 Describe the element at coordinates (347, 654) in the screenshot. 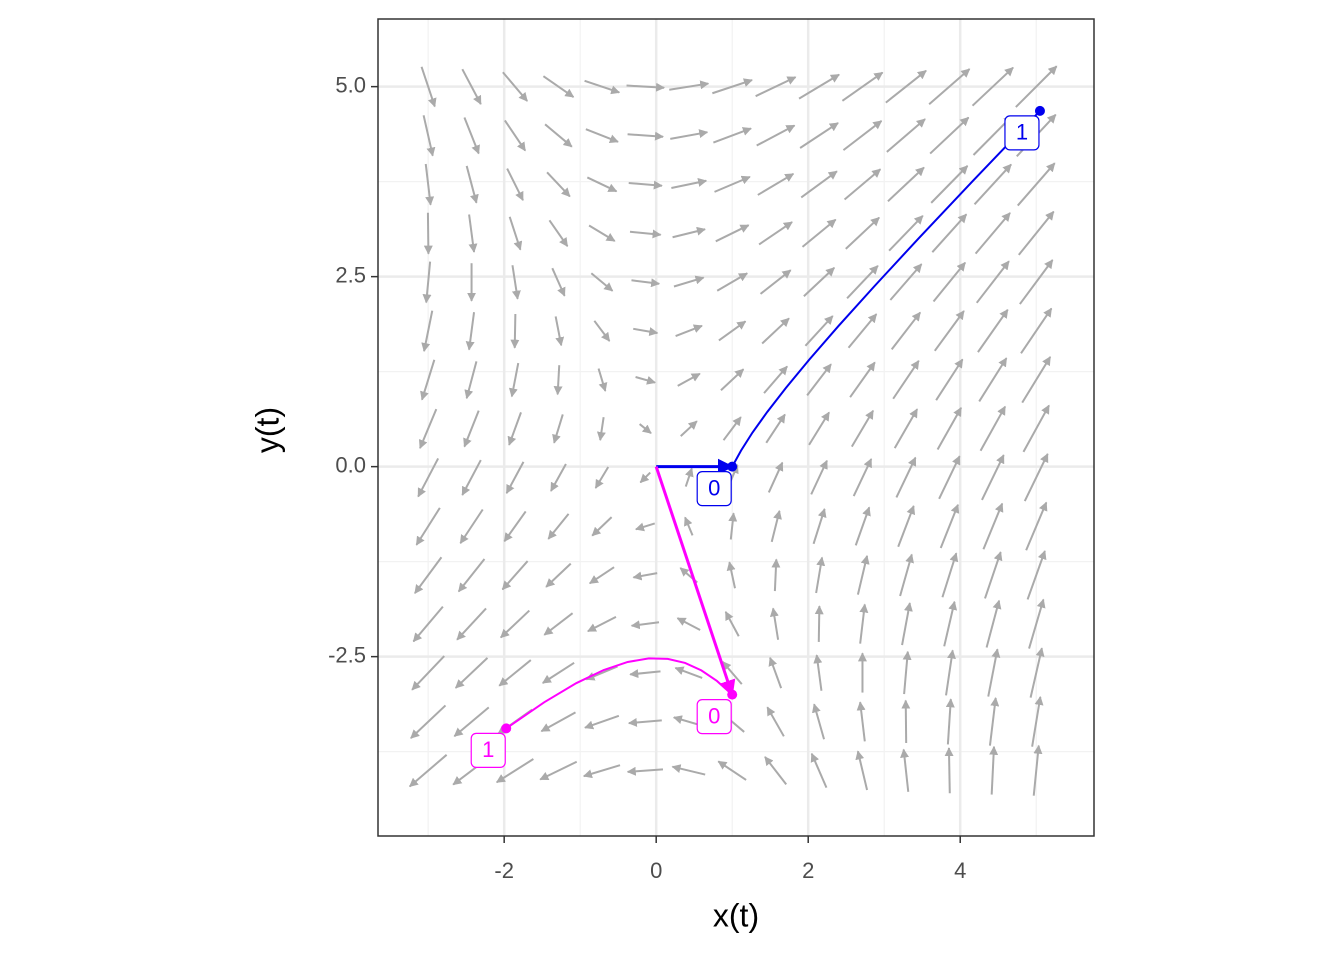

I see `y-tick-label: -2.5` at that location.